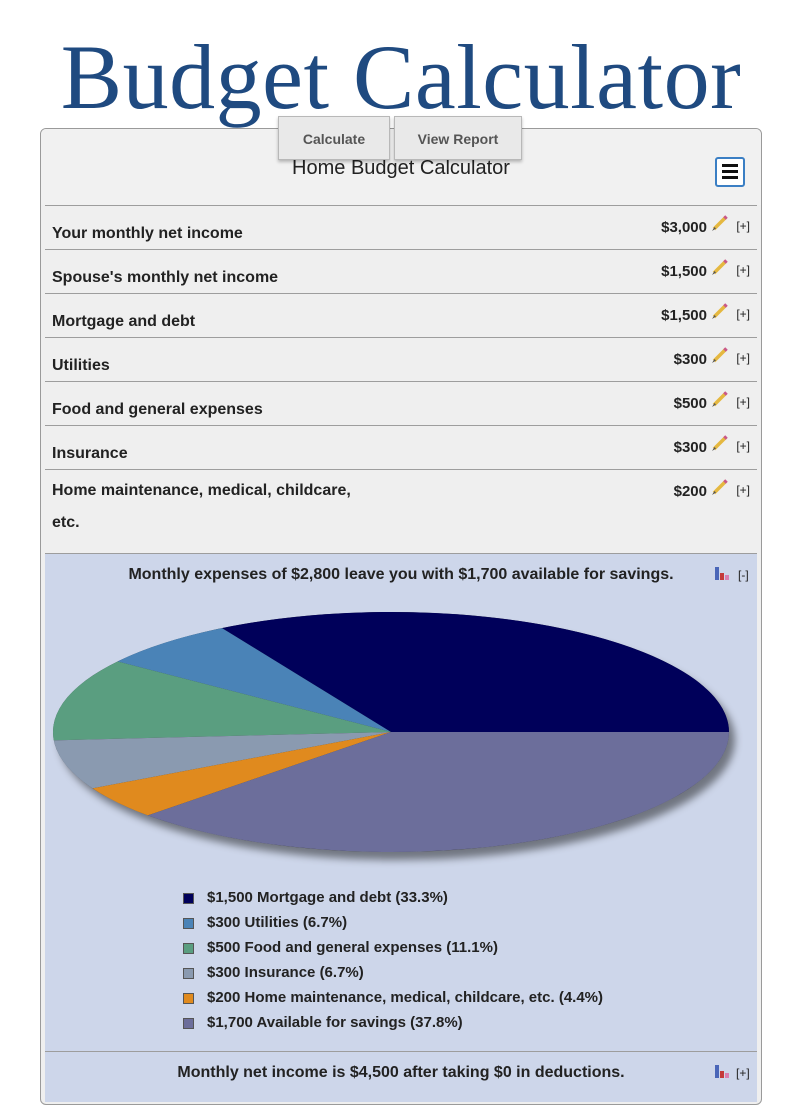 The image size is (802, 1112). I want to click on row-food: Food and general expenses $500 [+], so click(401, 403).